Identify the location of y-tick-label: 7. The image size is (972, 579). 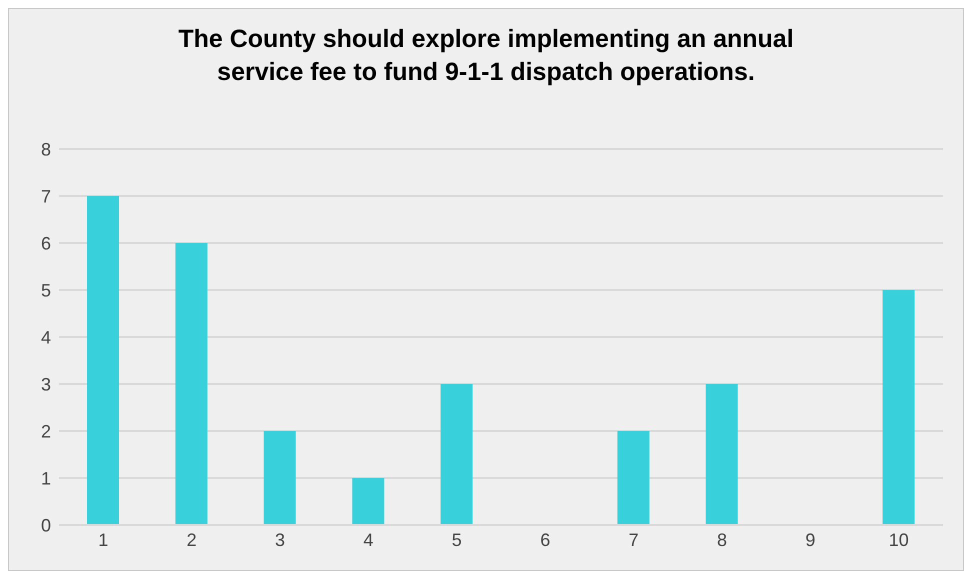
(45, 196).